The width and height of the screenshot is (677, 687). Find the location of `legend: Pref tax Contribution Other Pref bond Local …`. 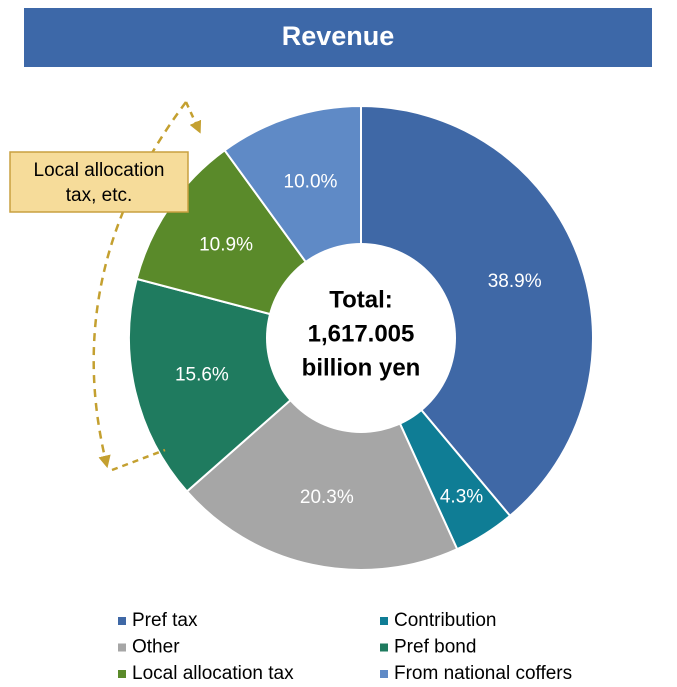

legend: Pref tax Contribution Other Pref bond Local … is located at coordinates (345, 647).